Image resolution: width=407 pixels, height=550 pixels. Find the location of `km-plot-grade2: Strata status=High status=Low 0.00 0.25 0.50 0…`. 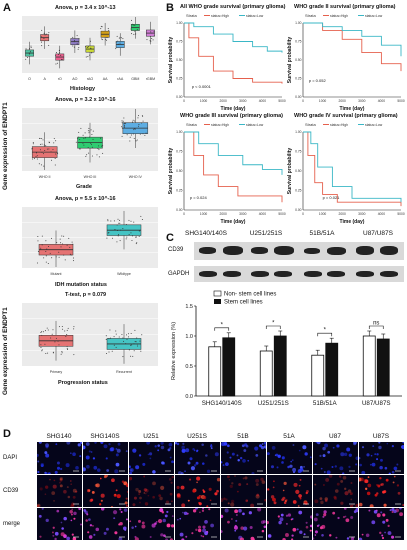

km-plot-grade2: Strata status=High status=Low 0.00 0.25 0.50 0… is located at coordinates (346, 62).